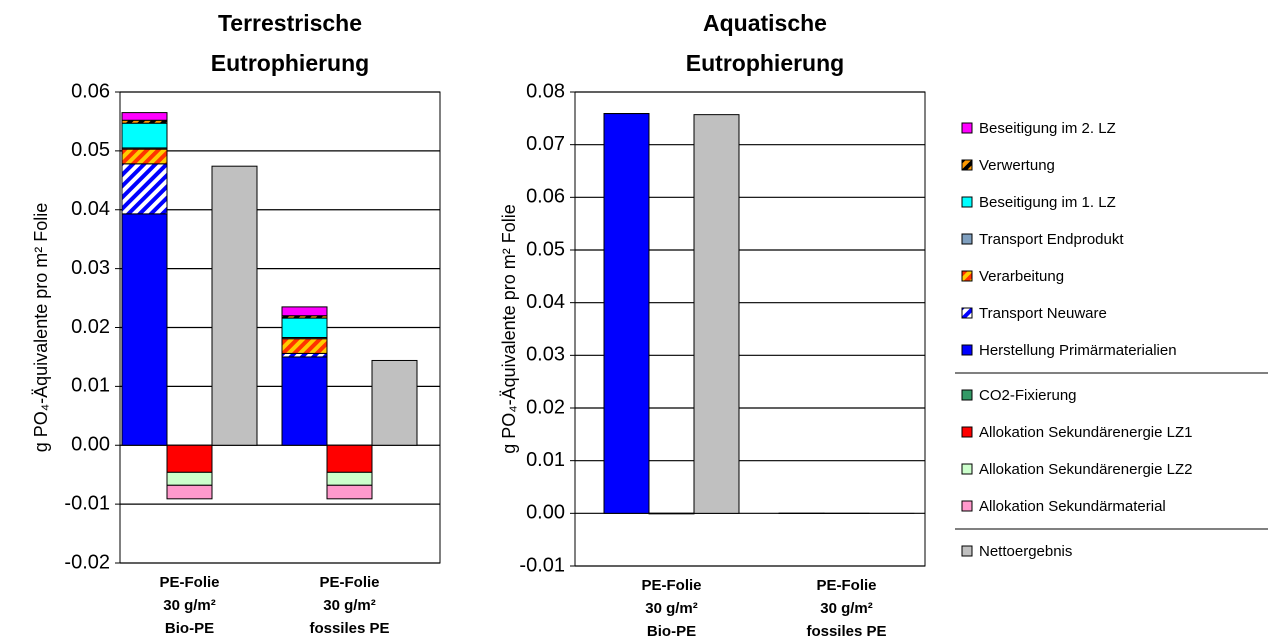  What do you see at coordinates (1028, 395) in the screenshot?
I see `legend-label: CO2-Fixierung` at bounding box center [1028, 395].